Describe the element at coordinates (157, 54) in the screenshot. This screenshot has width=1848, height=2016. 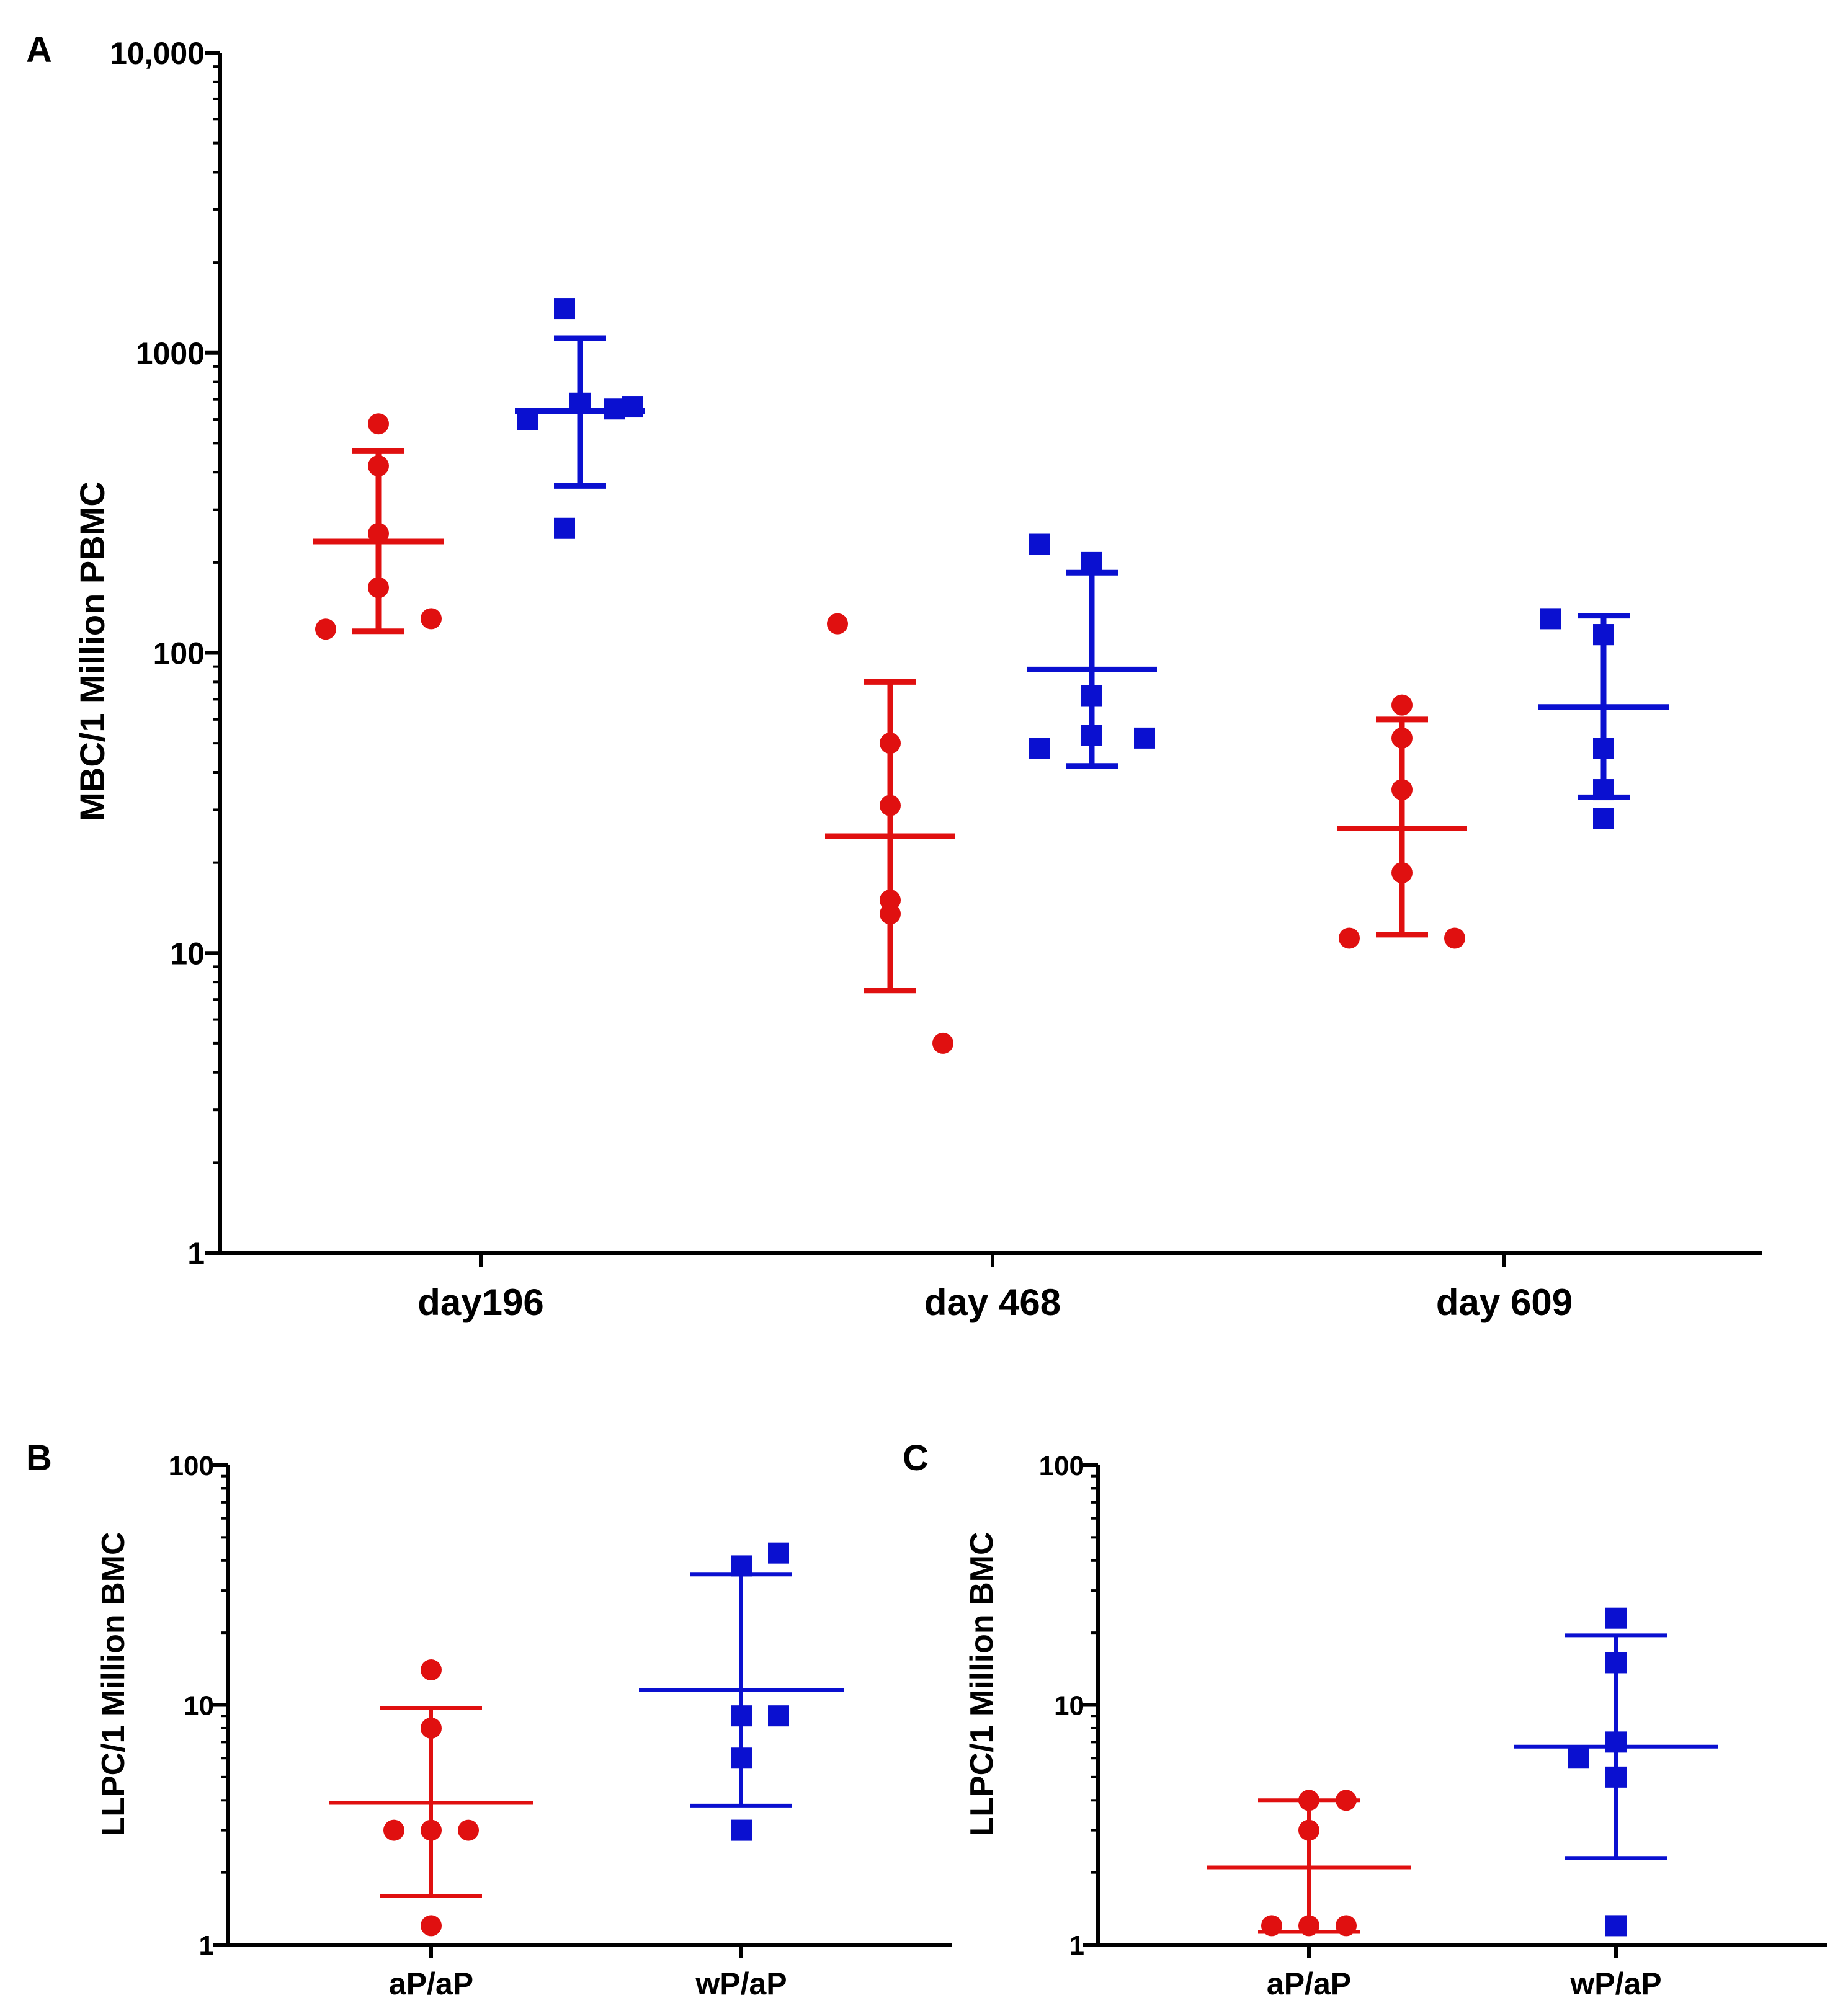
I see `panel-a-y-tick-label: 10,000` at that location.